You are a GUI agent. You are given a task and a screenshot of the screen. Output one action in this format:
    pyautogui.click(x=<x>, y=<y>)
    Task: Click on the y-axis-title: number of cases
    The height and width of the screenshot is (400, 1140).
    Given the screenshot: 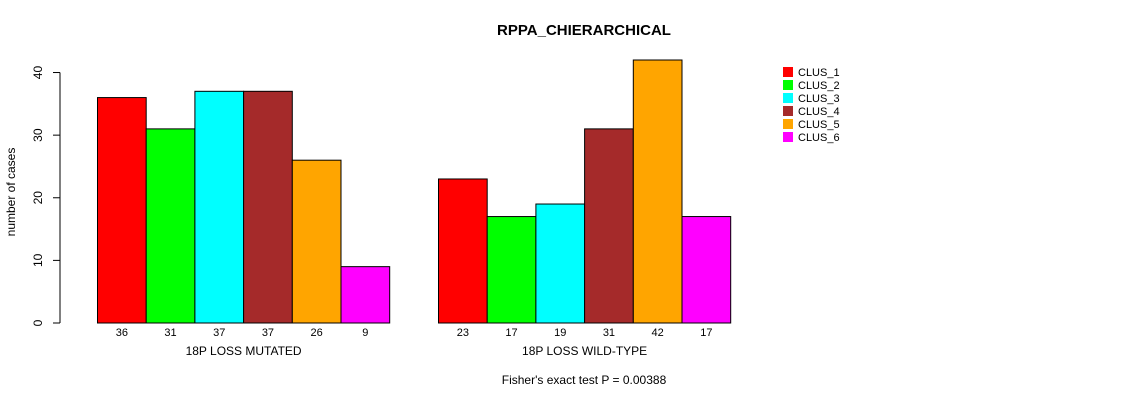 What is the action you would take?
    pyautogui.click(x=11, y=192)
    